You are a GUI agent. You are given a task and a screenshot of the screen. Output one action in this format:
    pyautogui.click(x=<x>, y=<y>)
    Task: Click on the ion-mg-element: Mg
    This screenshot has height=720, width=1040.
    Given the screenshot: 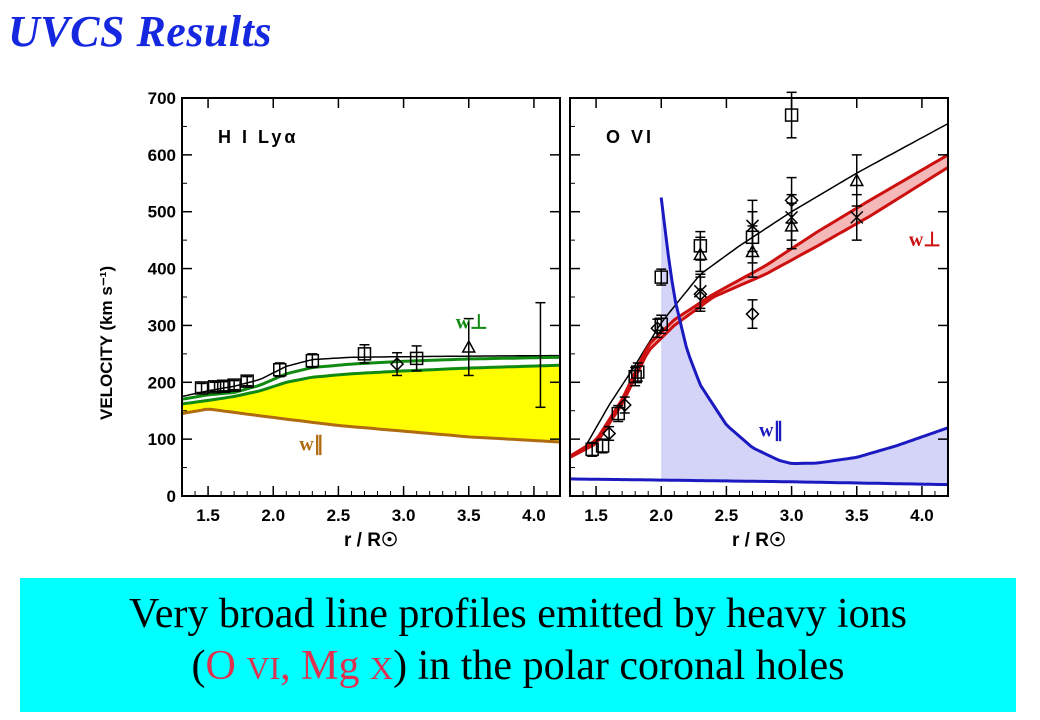 What is the action you would take?
    pyautogui.click(x=335, y=666)
    